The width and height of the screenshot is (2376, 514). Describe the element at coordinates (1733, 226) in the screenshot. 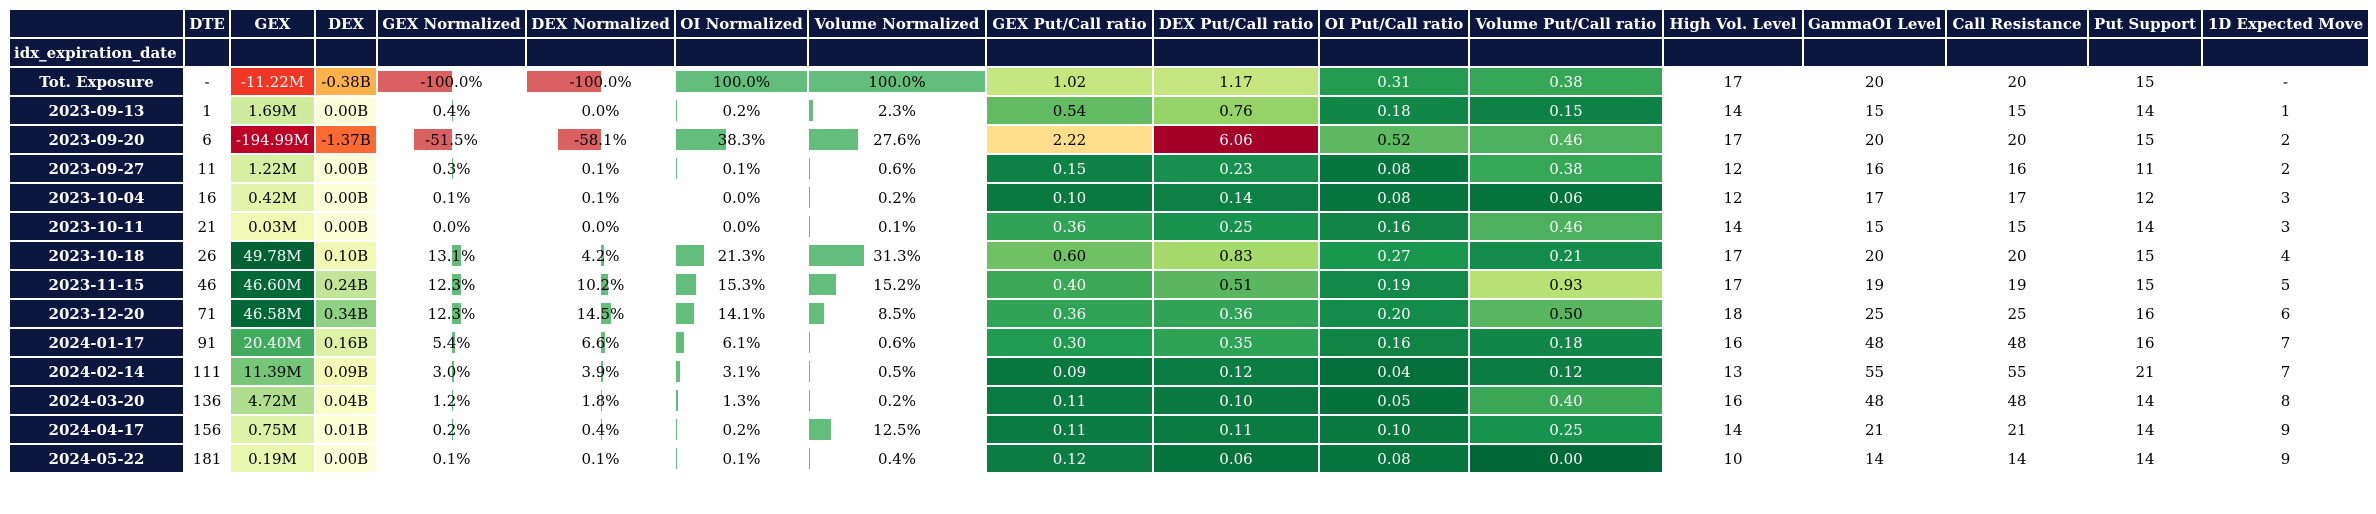

I see `cell-hvl: 14` at that location.